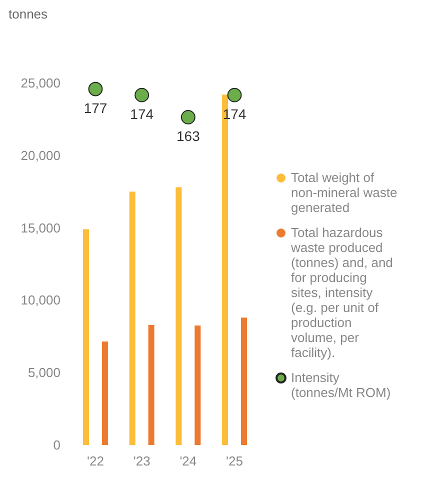  Describe the element at coordinates (40, 155) in the screenshot. I see `y-tick-label: 20,000` at that location.